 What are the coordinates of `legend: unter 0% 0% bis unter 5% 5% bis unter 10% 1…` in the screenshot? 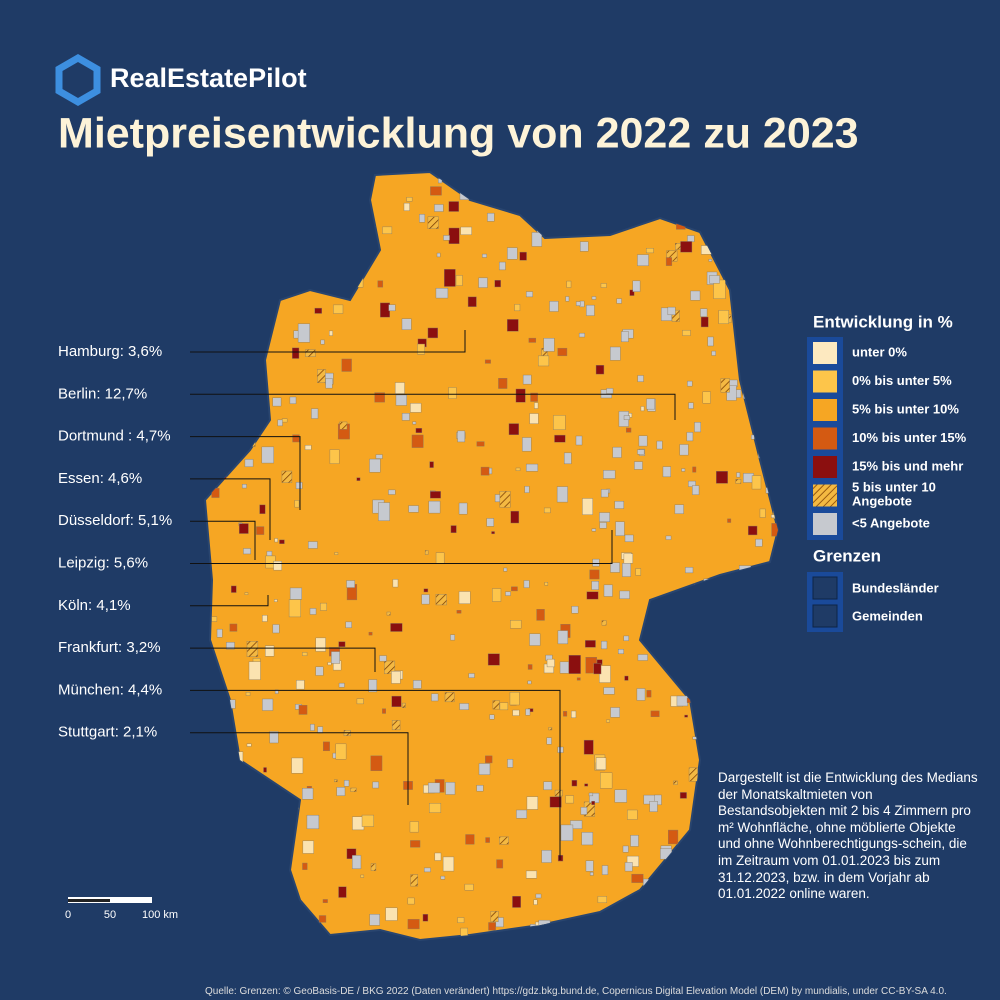 It's located at (890, 438).